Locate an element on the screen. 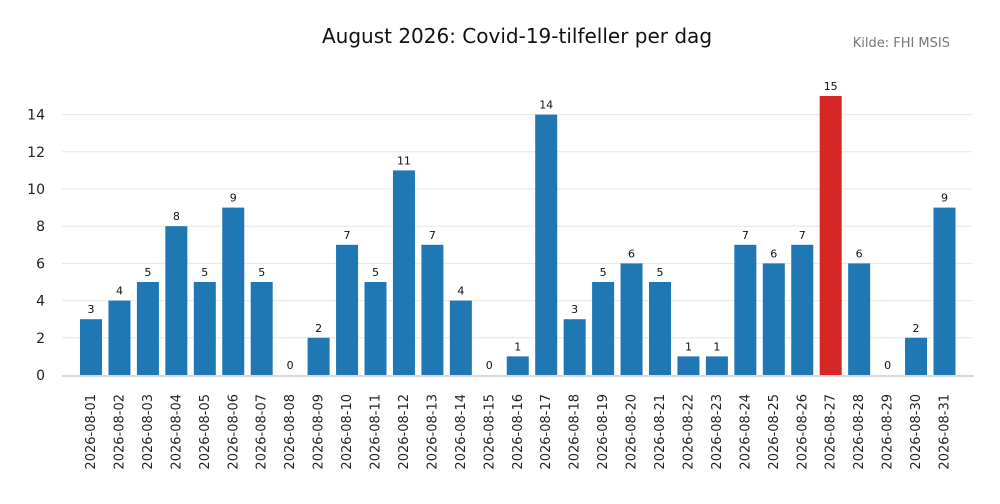 Image resolution: width=1000 pixels, height=504 pixels. x-tick-label: 2026-08-28 is located at coordinates (859, 432).